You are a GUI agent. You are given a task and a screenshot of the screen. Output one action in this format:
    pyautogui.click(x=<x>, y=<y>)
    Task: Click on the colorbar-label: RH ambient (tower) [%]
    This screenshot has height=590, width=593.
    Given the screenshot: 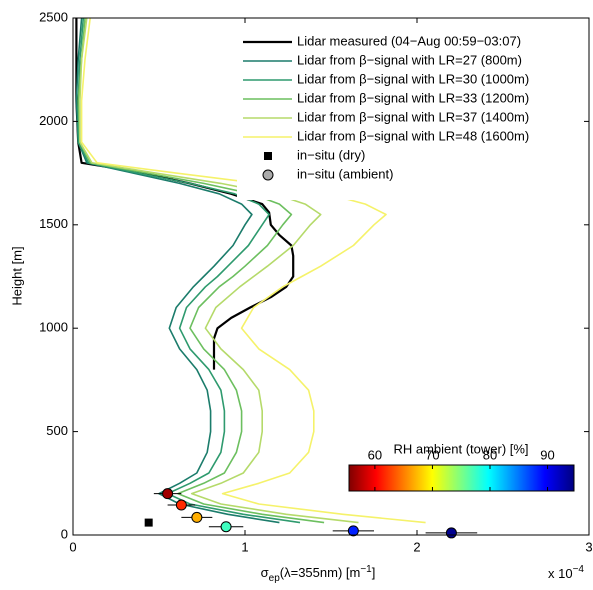 What is the action you would take?
    pyautogui.click(x=460, y=448)
    